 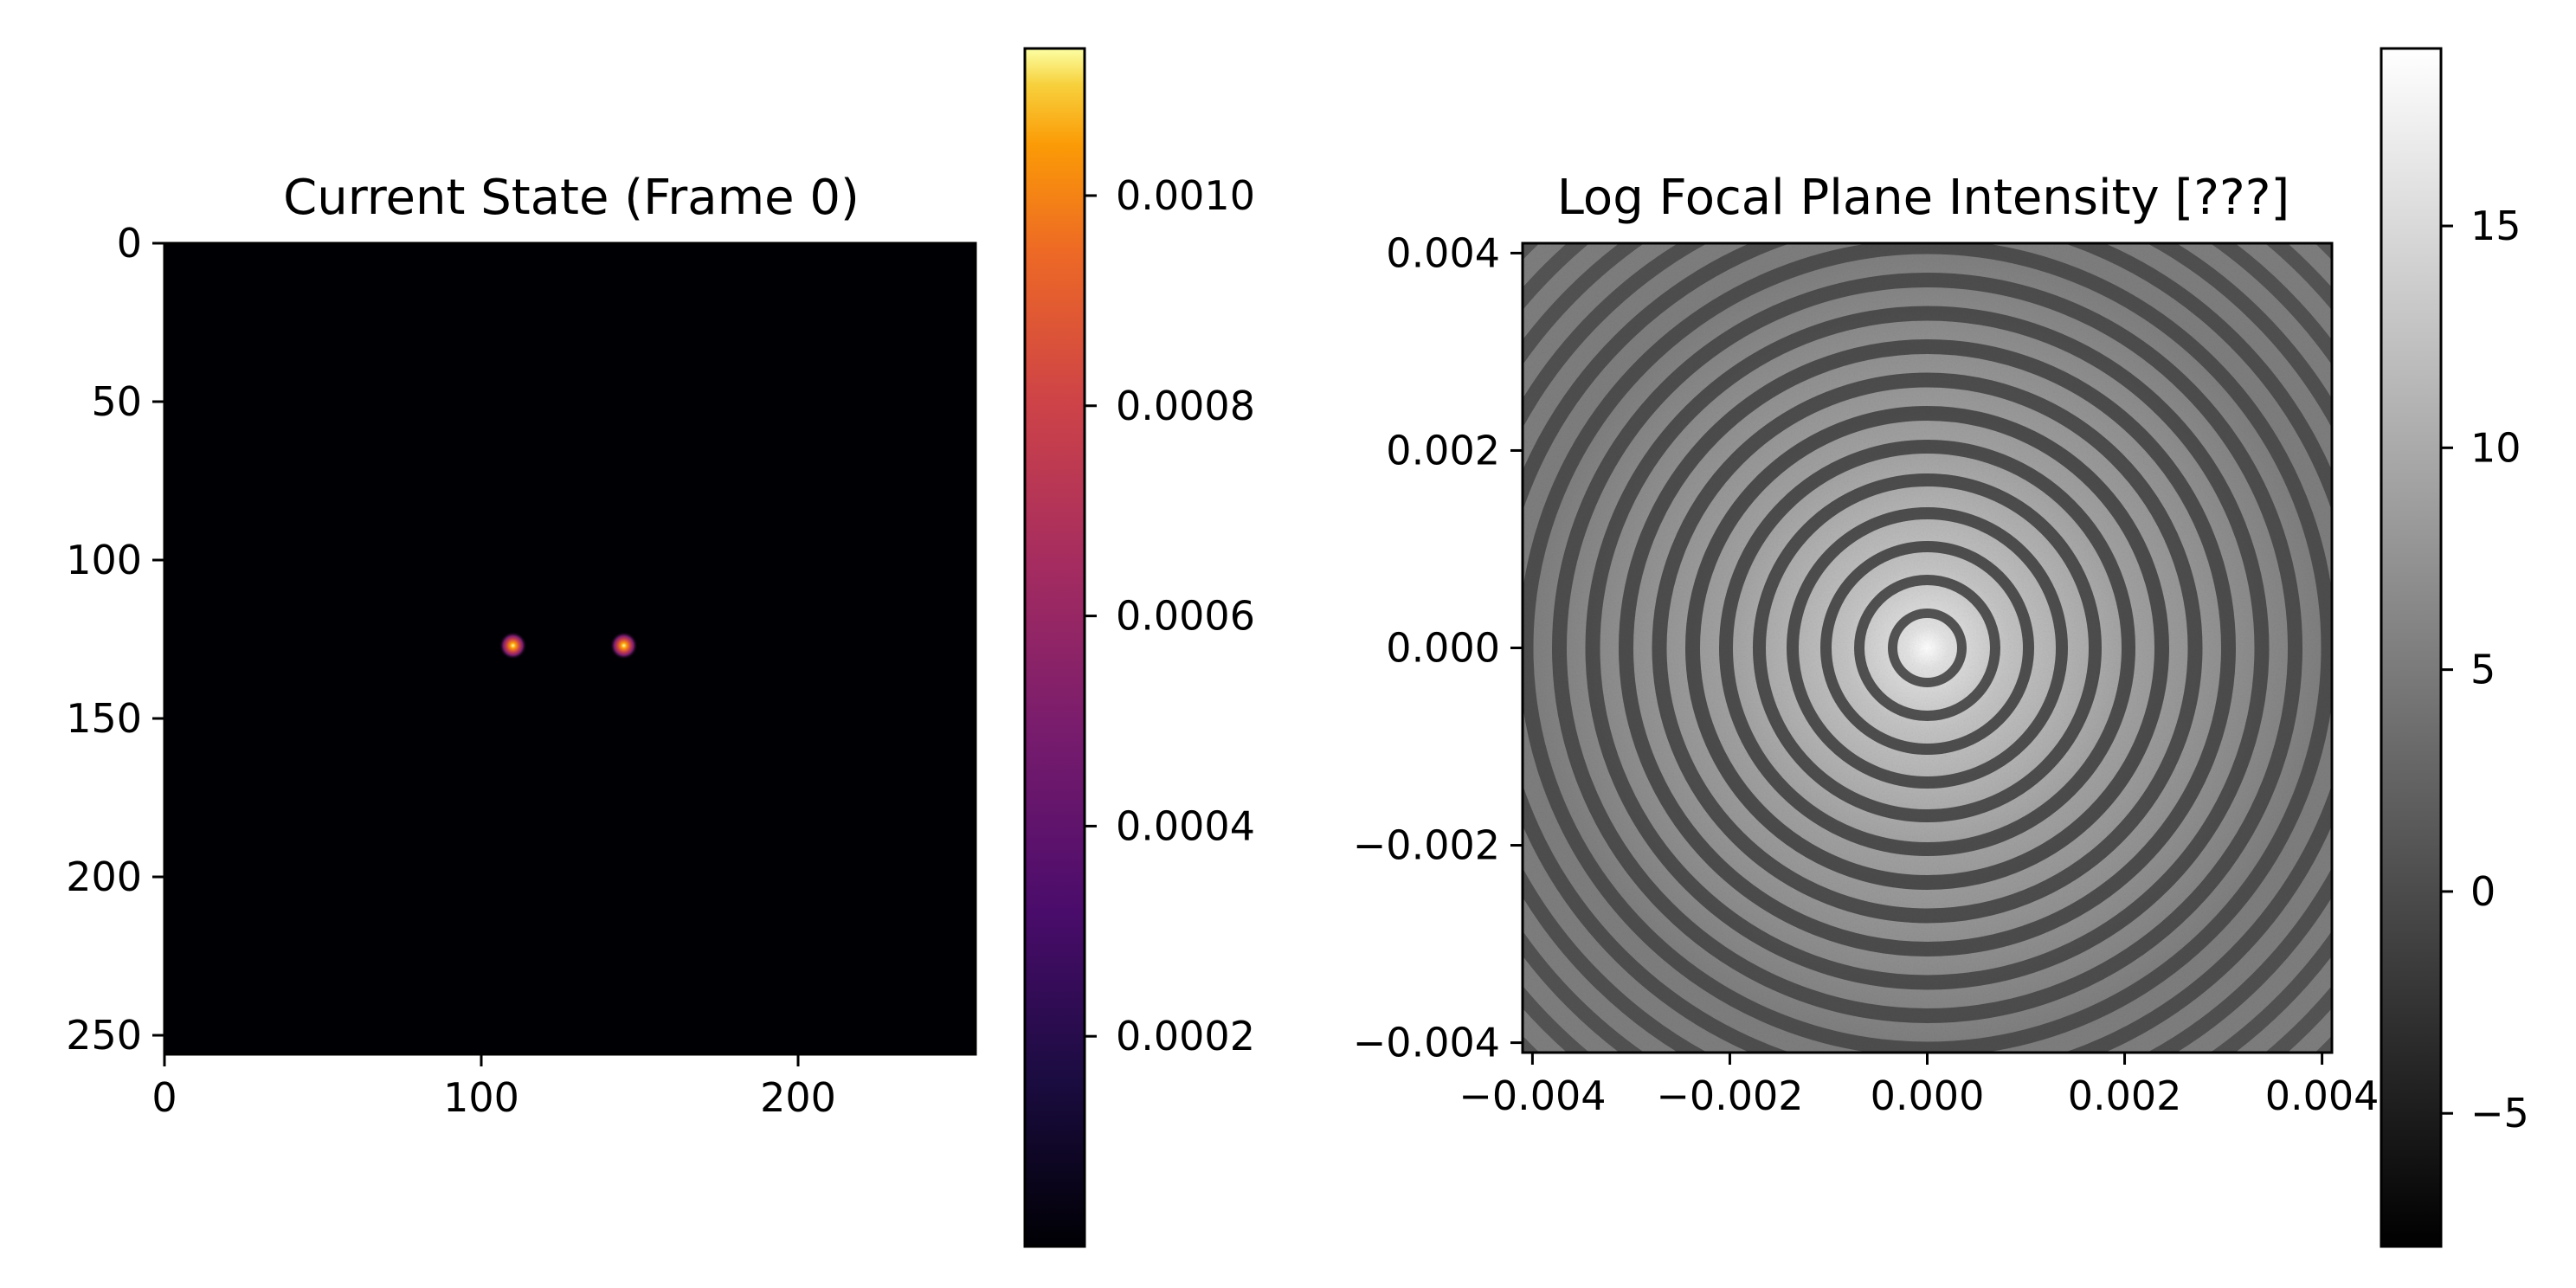 What do you see at coordinates (2495, 447) in the screenshot?
I see `colorbar-tick-label: 10` at bounding box center [2495, 447].